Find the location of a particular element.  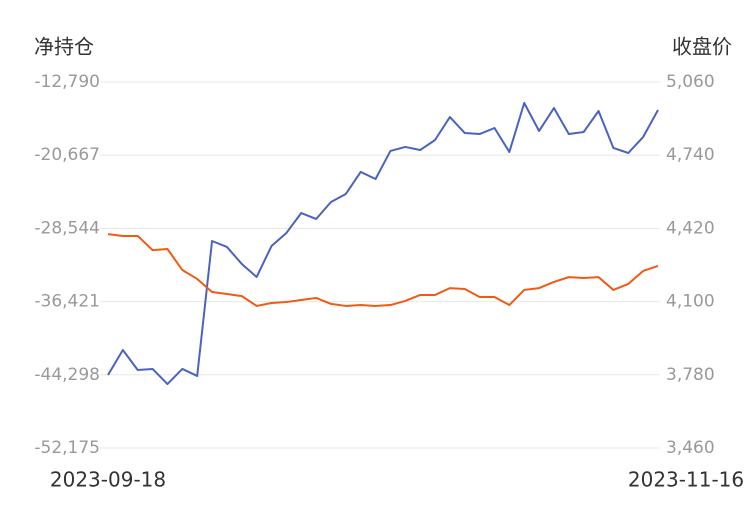

series-line is located at coordinates (383, 270).